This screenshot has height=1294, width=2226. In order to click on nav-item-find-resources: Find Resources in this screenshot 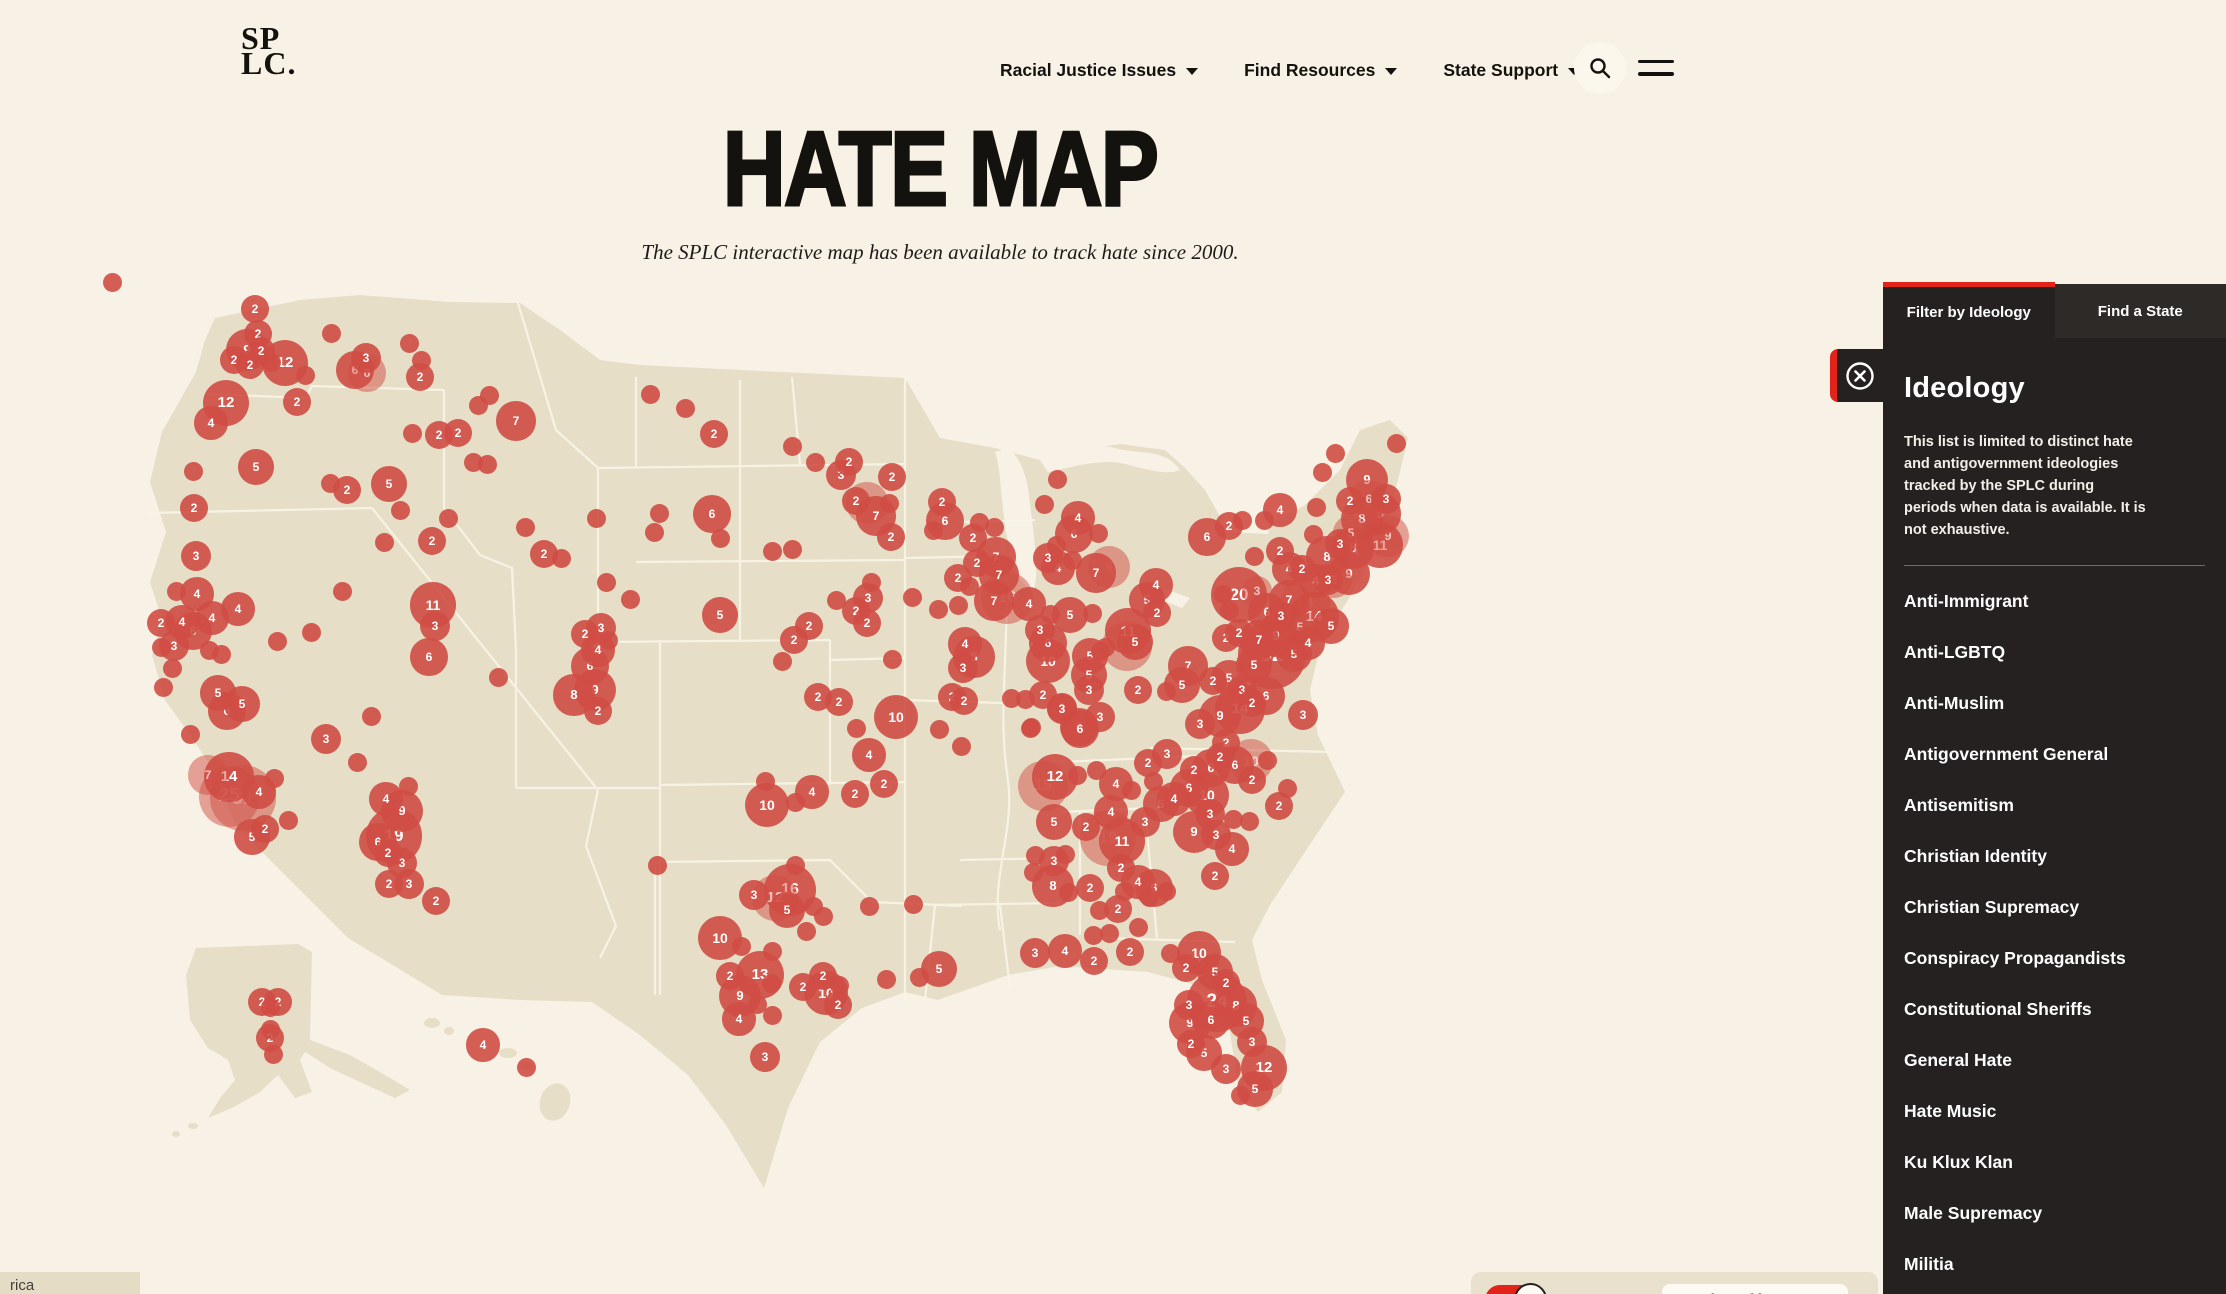, I will do `click(1321, 70)`.